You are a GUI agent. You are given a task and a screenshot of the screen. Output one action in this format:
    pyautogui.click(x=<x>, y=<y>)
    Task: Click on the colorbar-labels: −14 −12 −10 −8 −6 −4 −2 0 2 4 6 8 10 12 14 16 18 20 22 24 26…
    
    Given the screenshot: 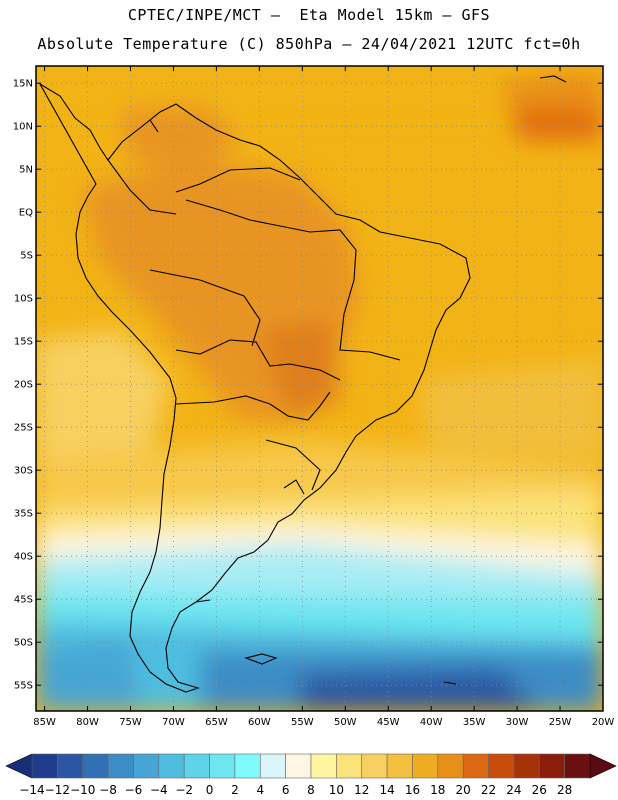 What is the action you would take?
    pyautogui.click(x=295, y=790)
    